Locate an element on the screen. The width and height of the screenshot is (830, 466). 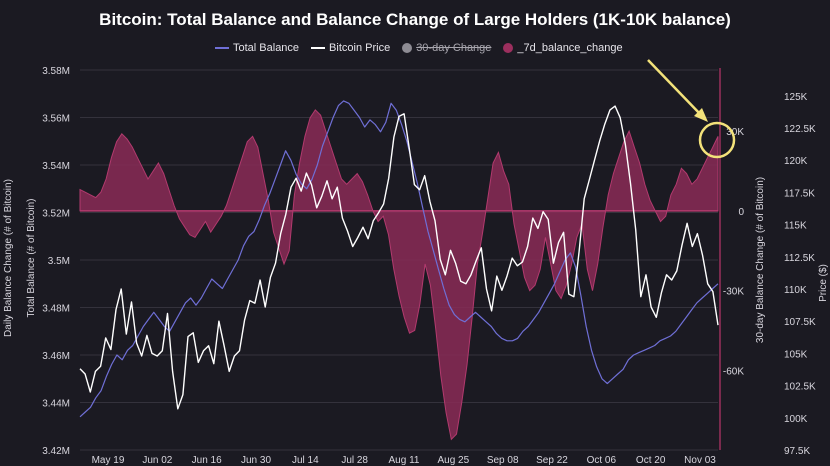
x-tick-label: Jun 16 is located at coordinates (207, 460).